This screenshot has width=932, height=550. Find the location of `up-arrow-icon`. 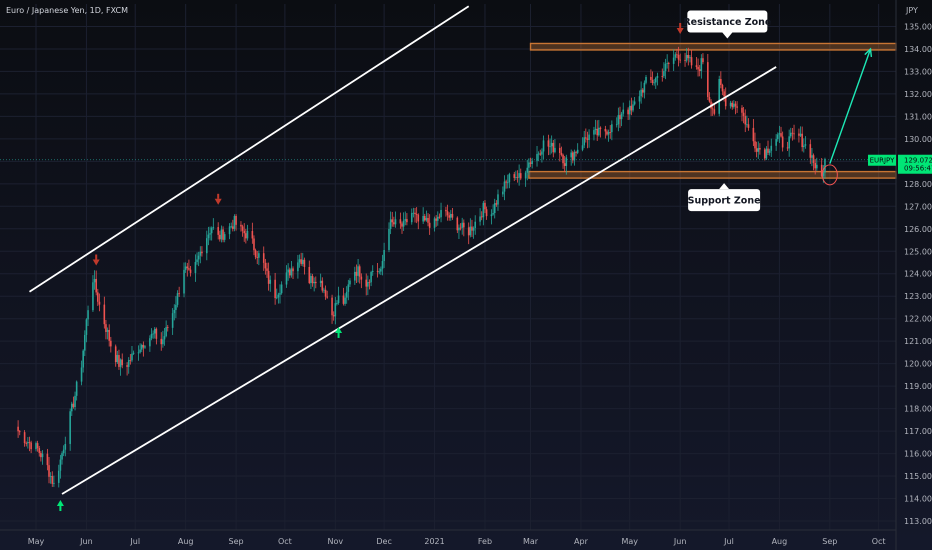

up-arrow-icon is located at coordinates (60, 503).